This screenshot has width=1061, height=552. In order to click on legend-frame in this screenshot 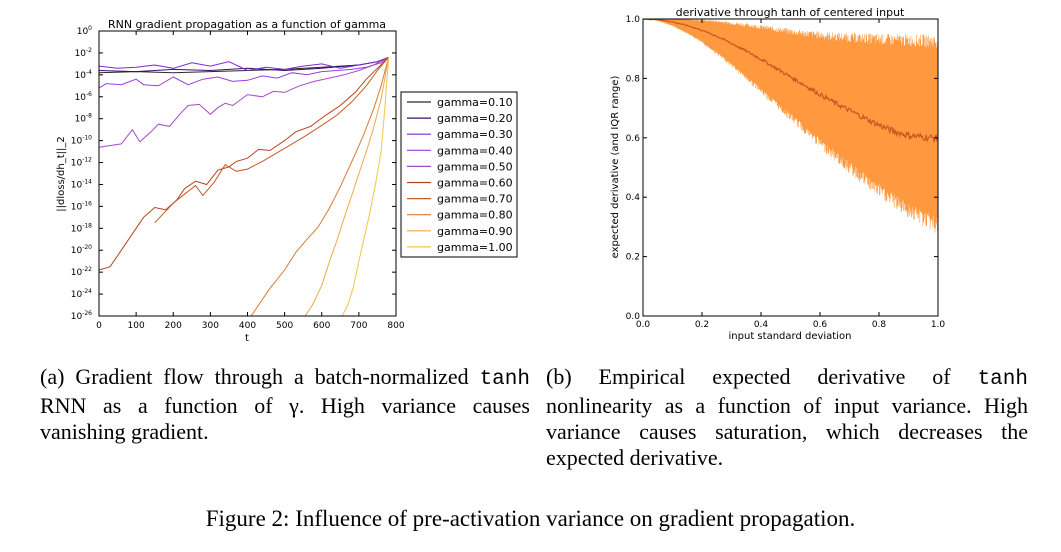, I will do `click(459, 174)`.